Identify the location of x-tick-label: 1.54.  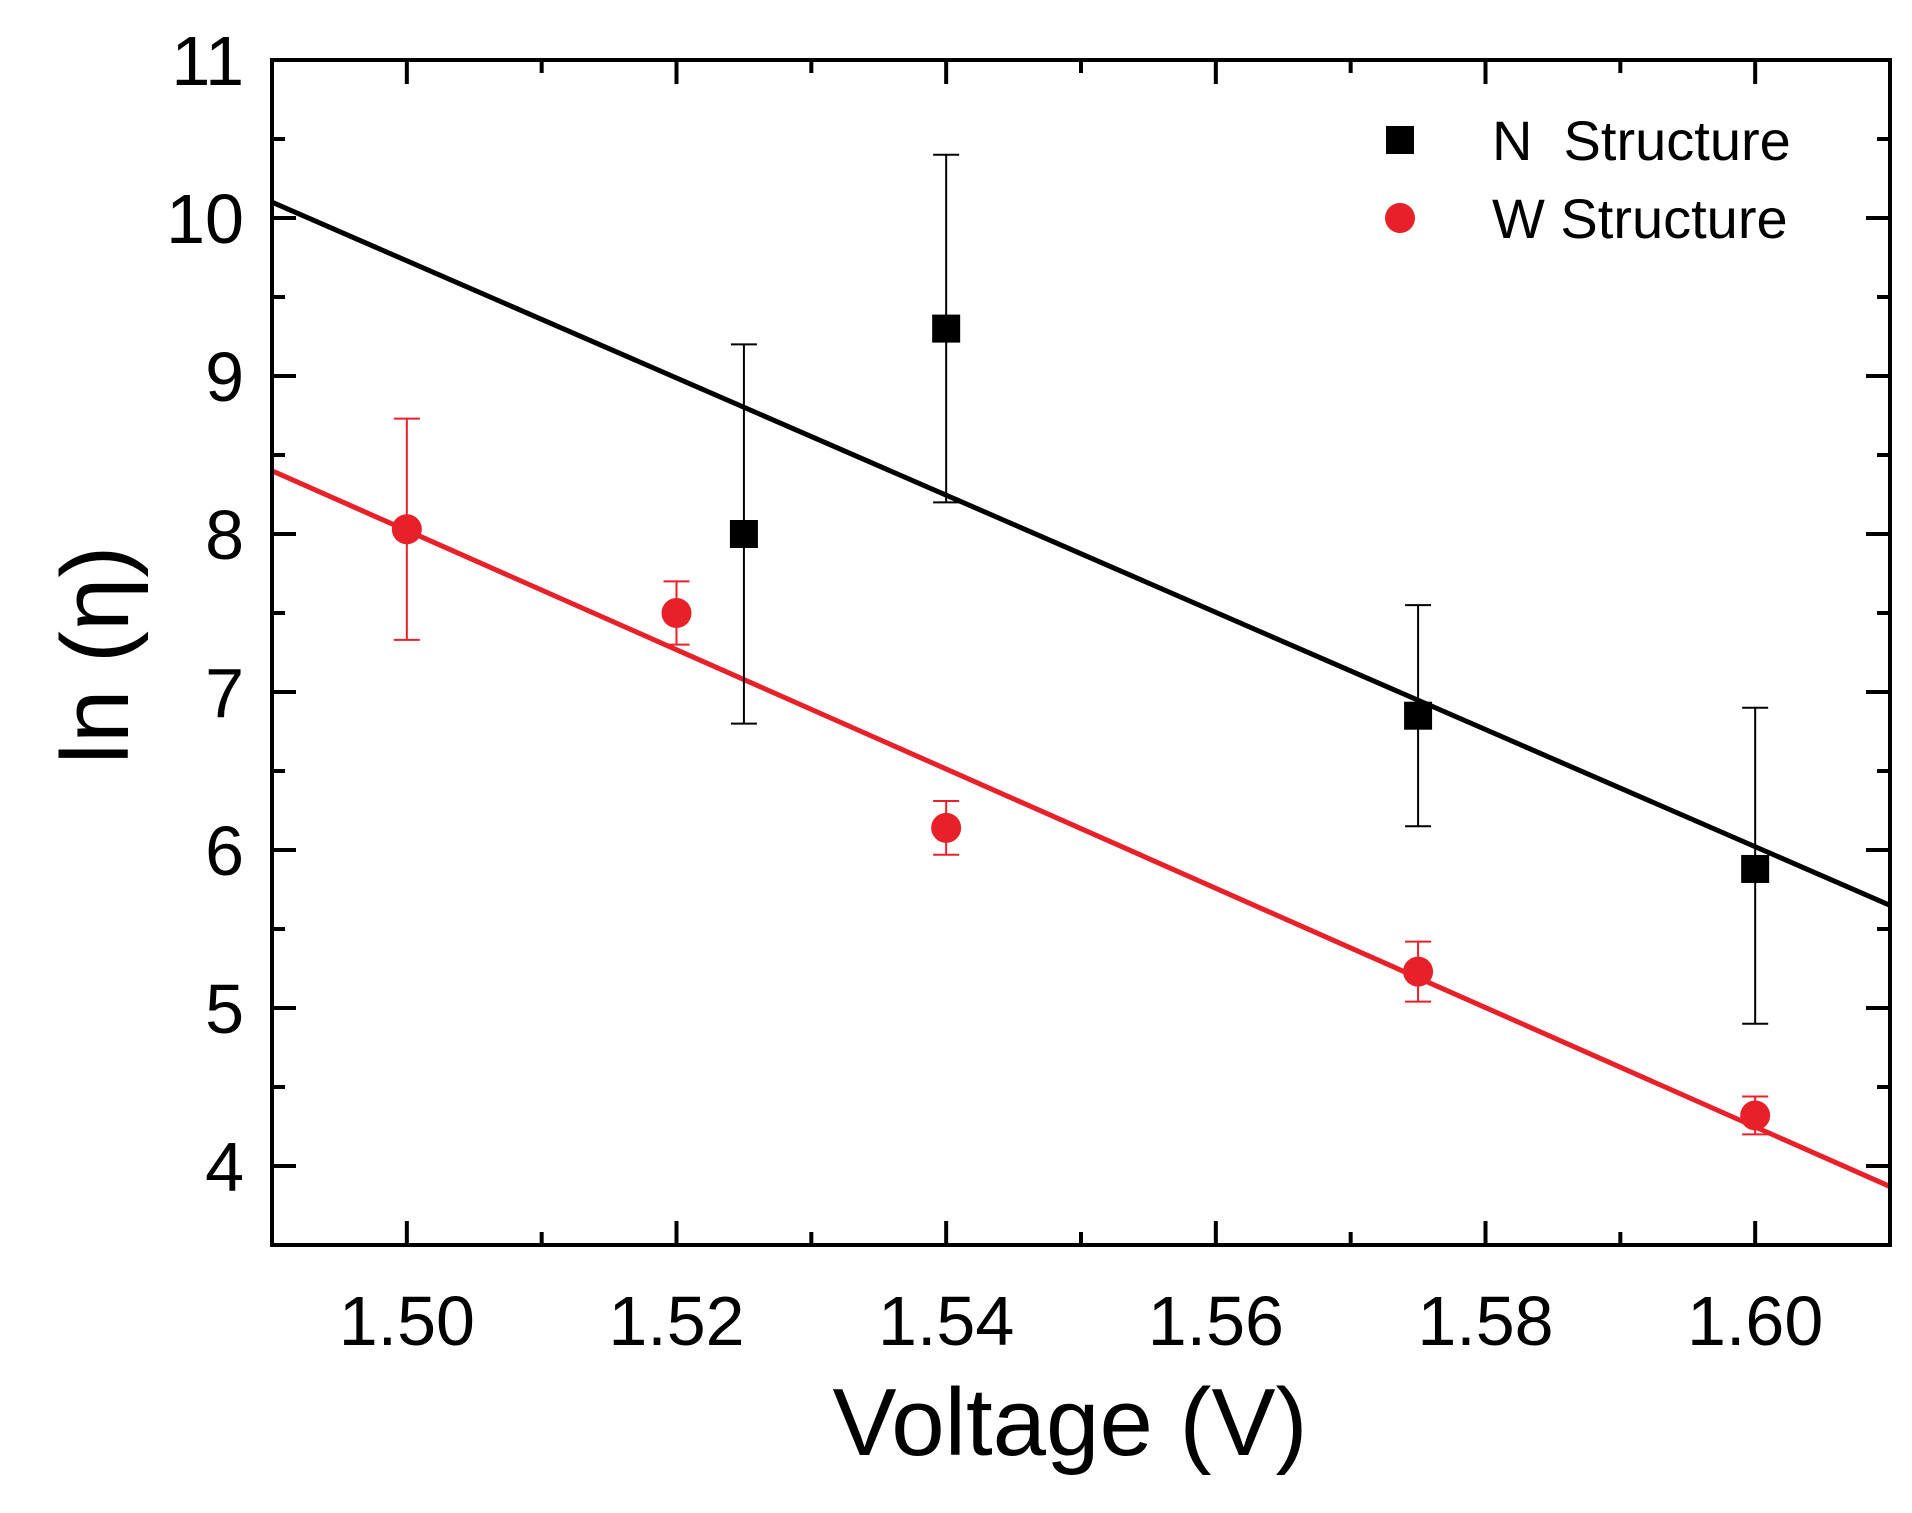
(946, 1321).